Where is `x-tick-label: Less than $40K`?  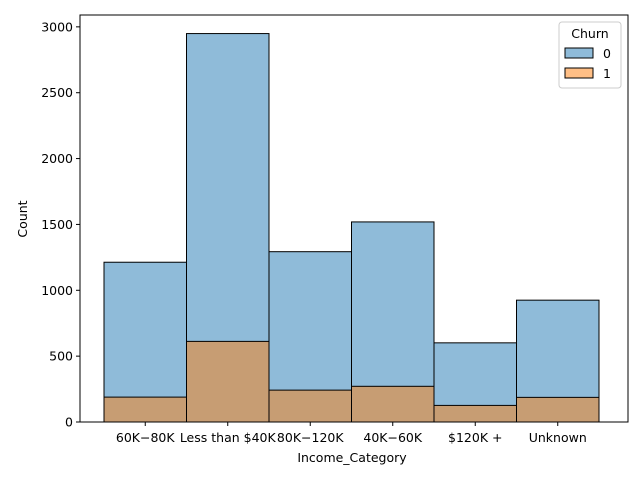
x-tick-label: Less than $40K is located at coordinates (228, 437).